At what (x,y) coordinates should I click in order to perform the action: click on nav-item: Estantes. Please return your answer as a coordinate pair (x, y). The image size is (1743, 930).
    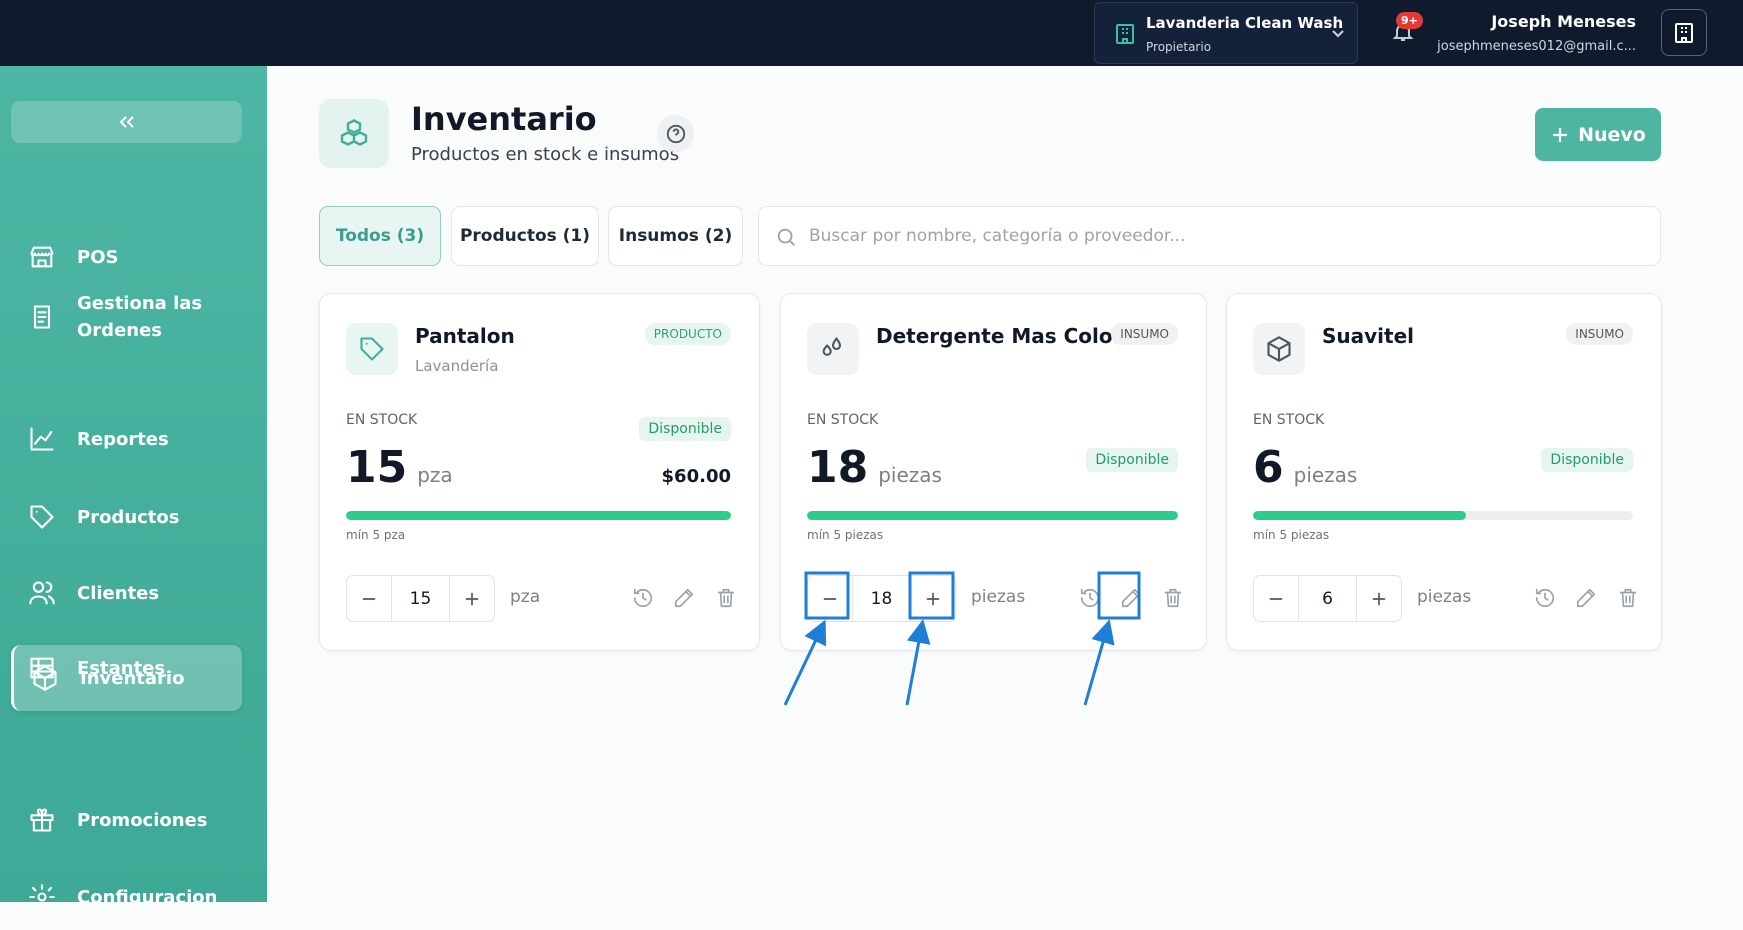
    Looking at the image, I should click on (126, 668).